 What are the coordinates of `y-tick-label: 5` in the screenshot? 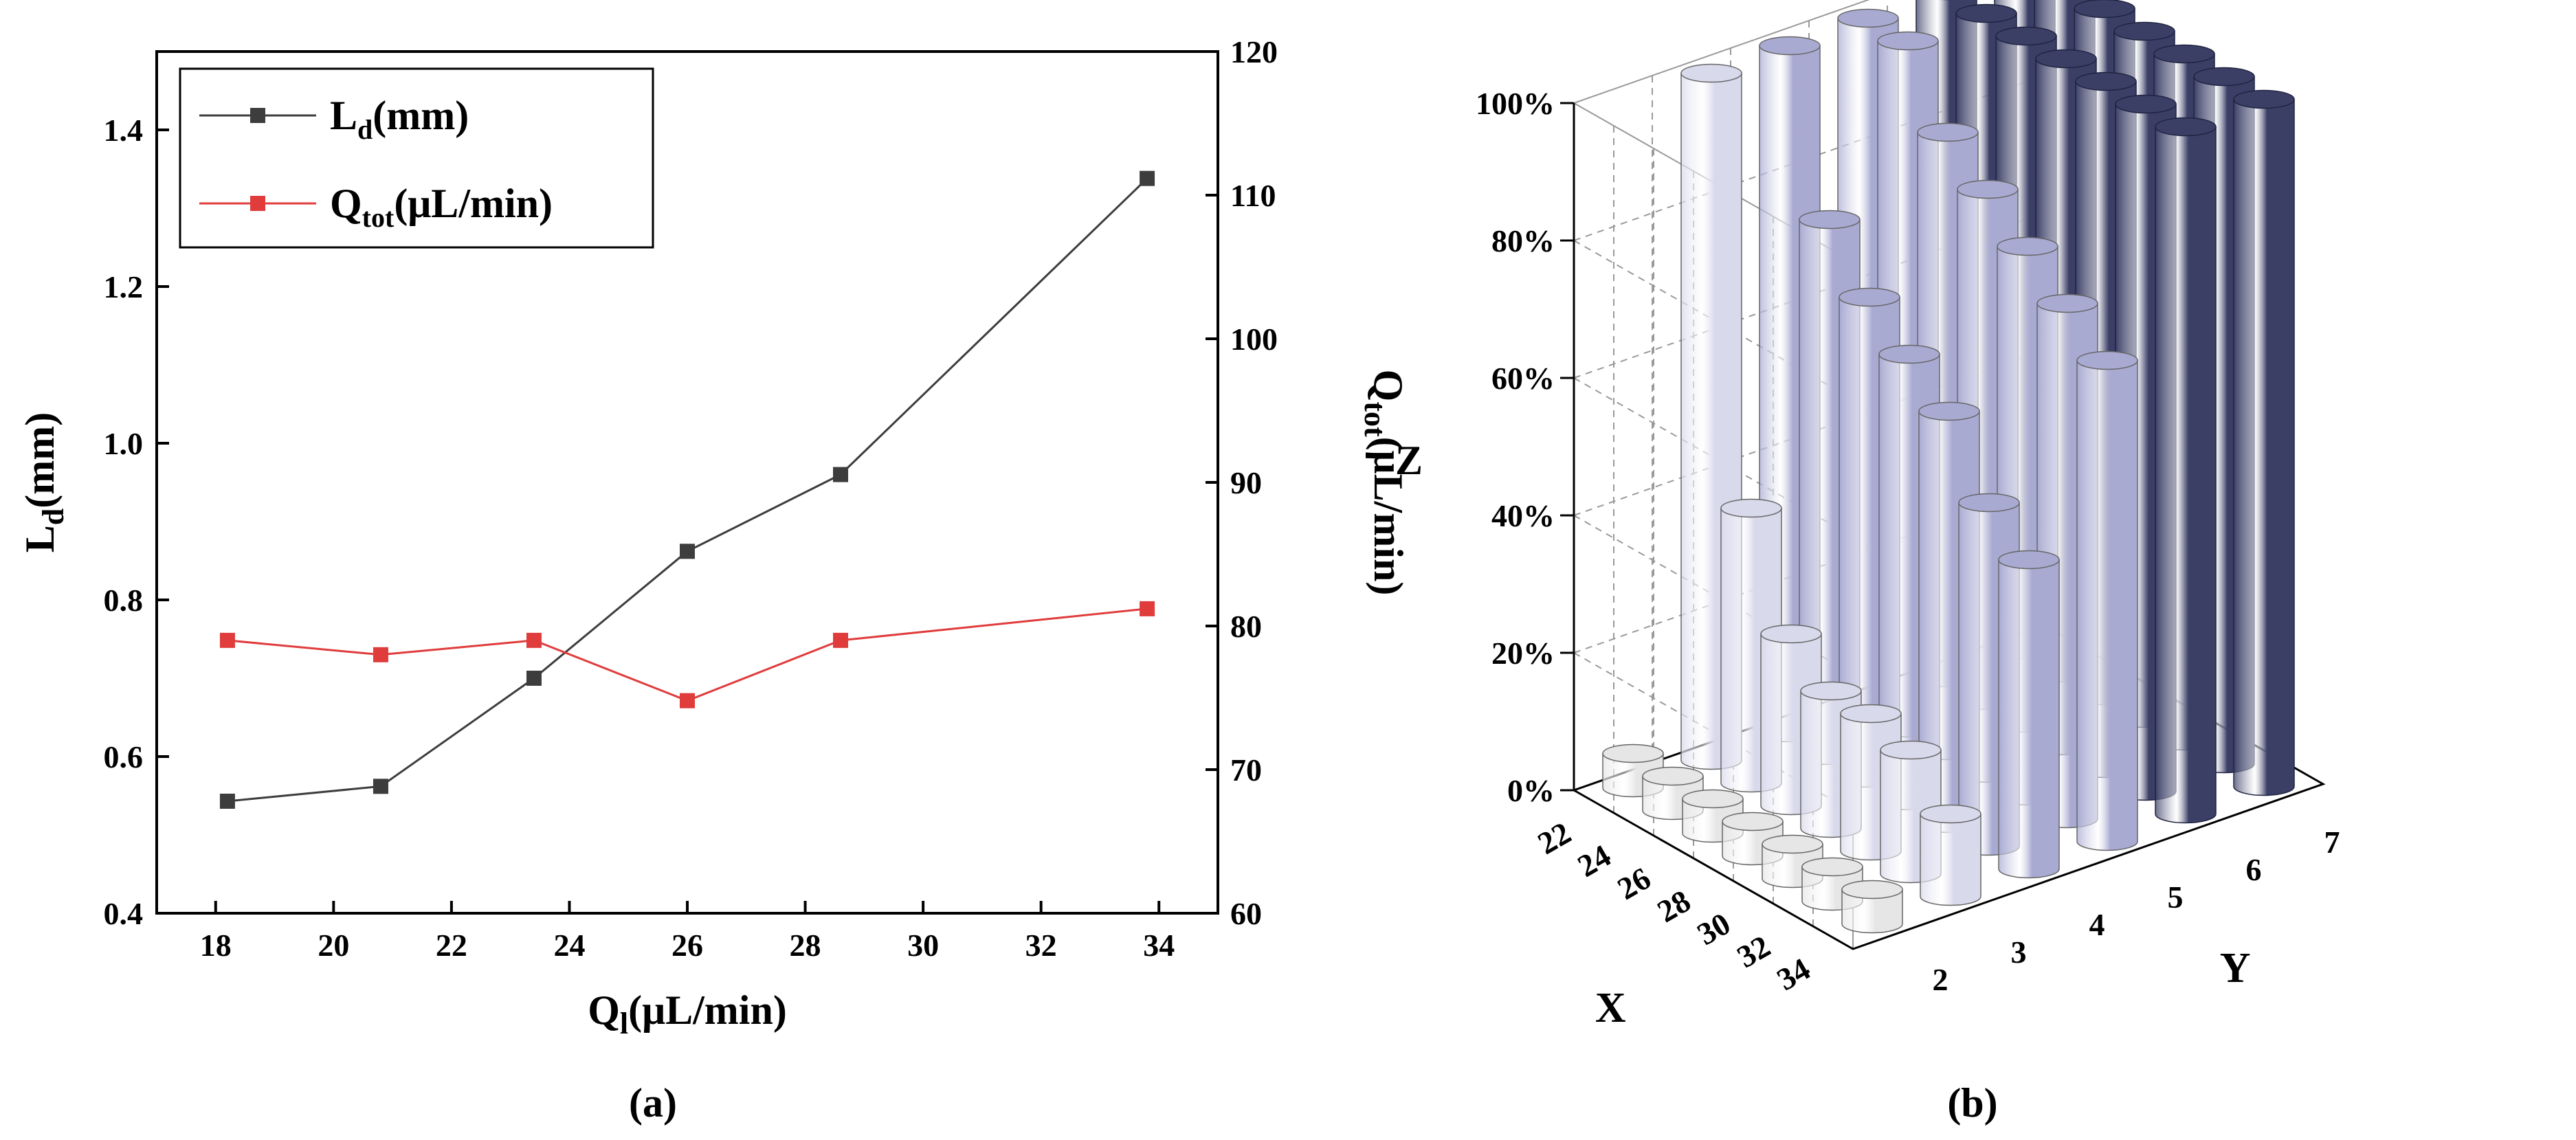 It's located at (2176, 897).